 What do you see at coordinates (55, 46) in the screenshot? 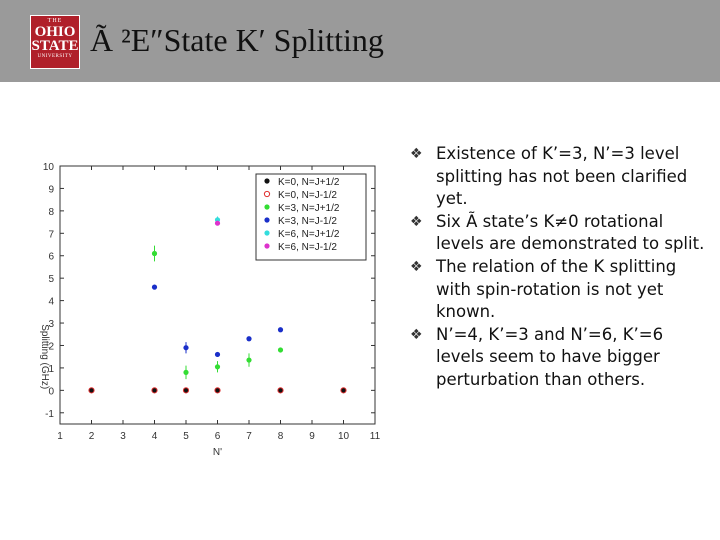
I see `logo-line-3: STATE` at bounding box center [55, 46].